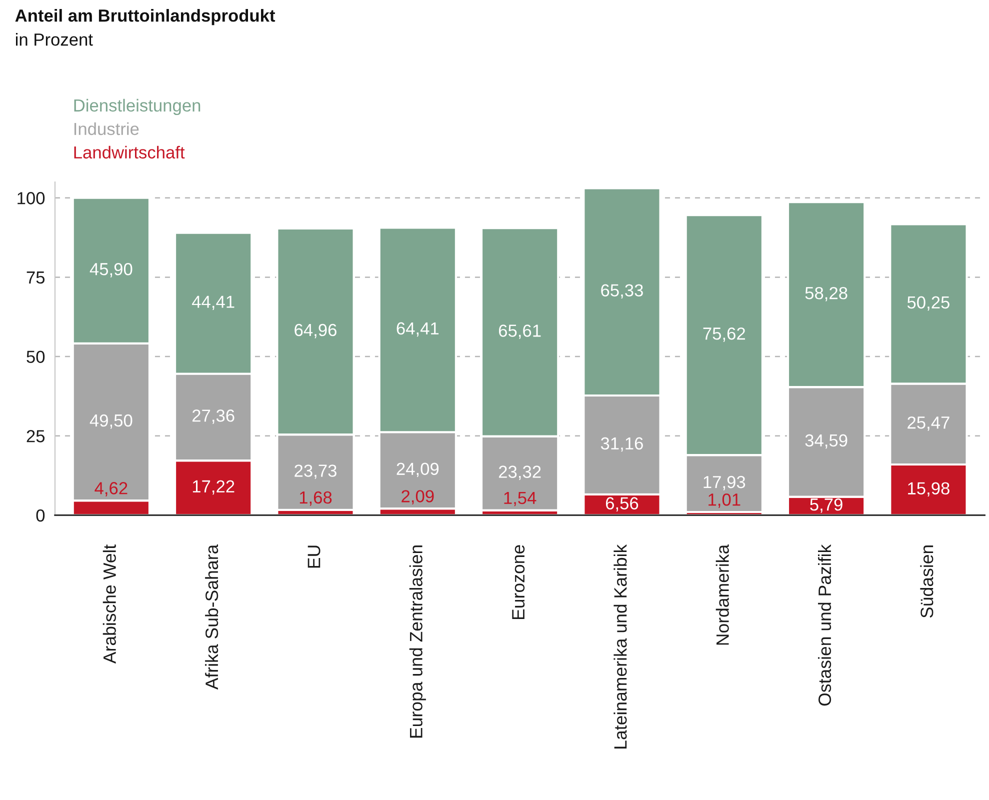 This screenshot has width=989, height=800. Describe the element at coordinates (518, 582) in the screenshot. I see `x-tick-label: Eurozone` at that location.